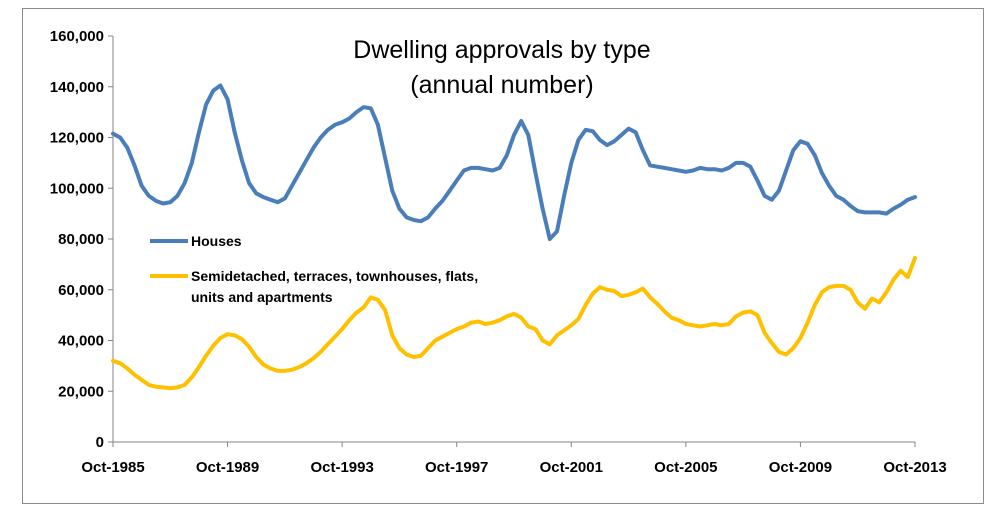  Describe the element at coordinates (112, 467) in the screenshot. I see `x-tick-label: Oct-1985` at that location.